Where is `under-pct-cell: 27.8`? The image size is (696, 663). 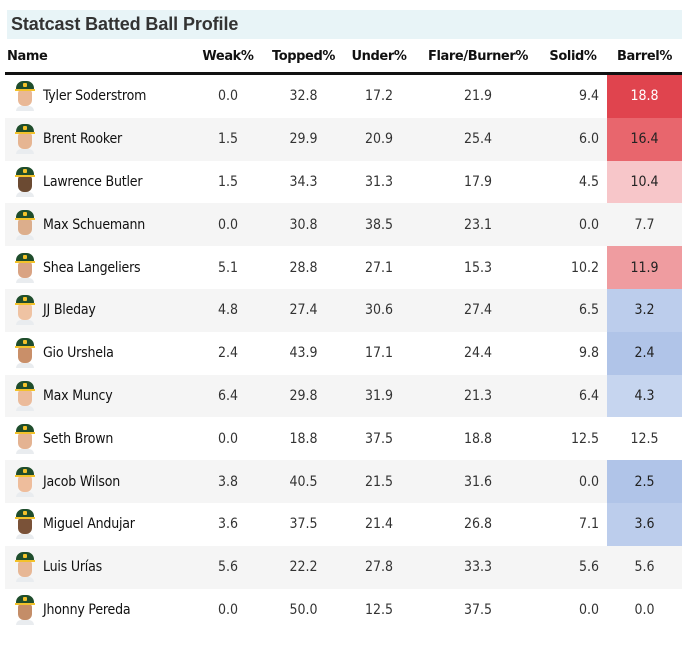
under-pct-cell: 27.8 is located at coordinates (379, 567).